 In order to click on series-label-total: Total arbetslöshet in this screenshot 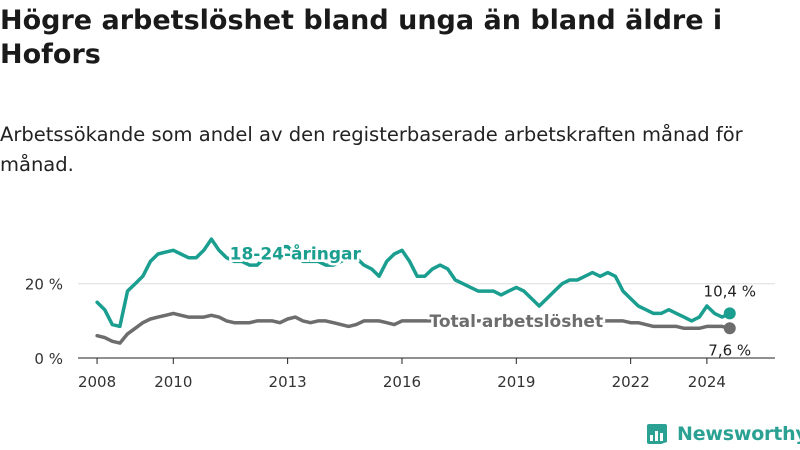, I will do `click(517, 322)`.